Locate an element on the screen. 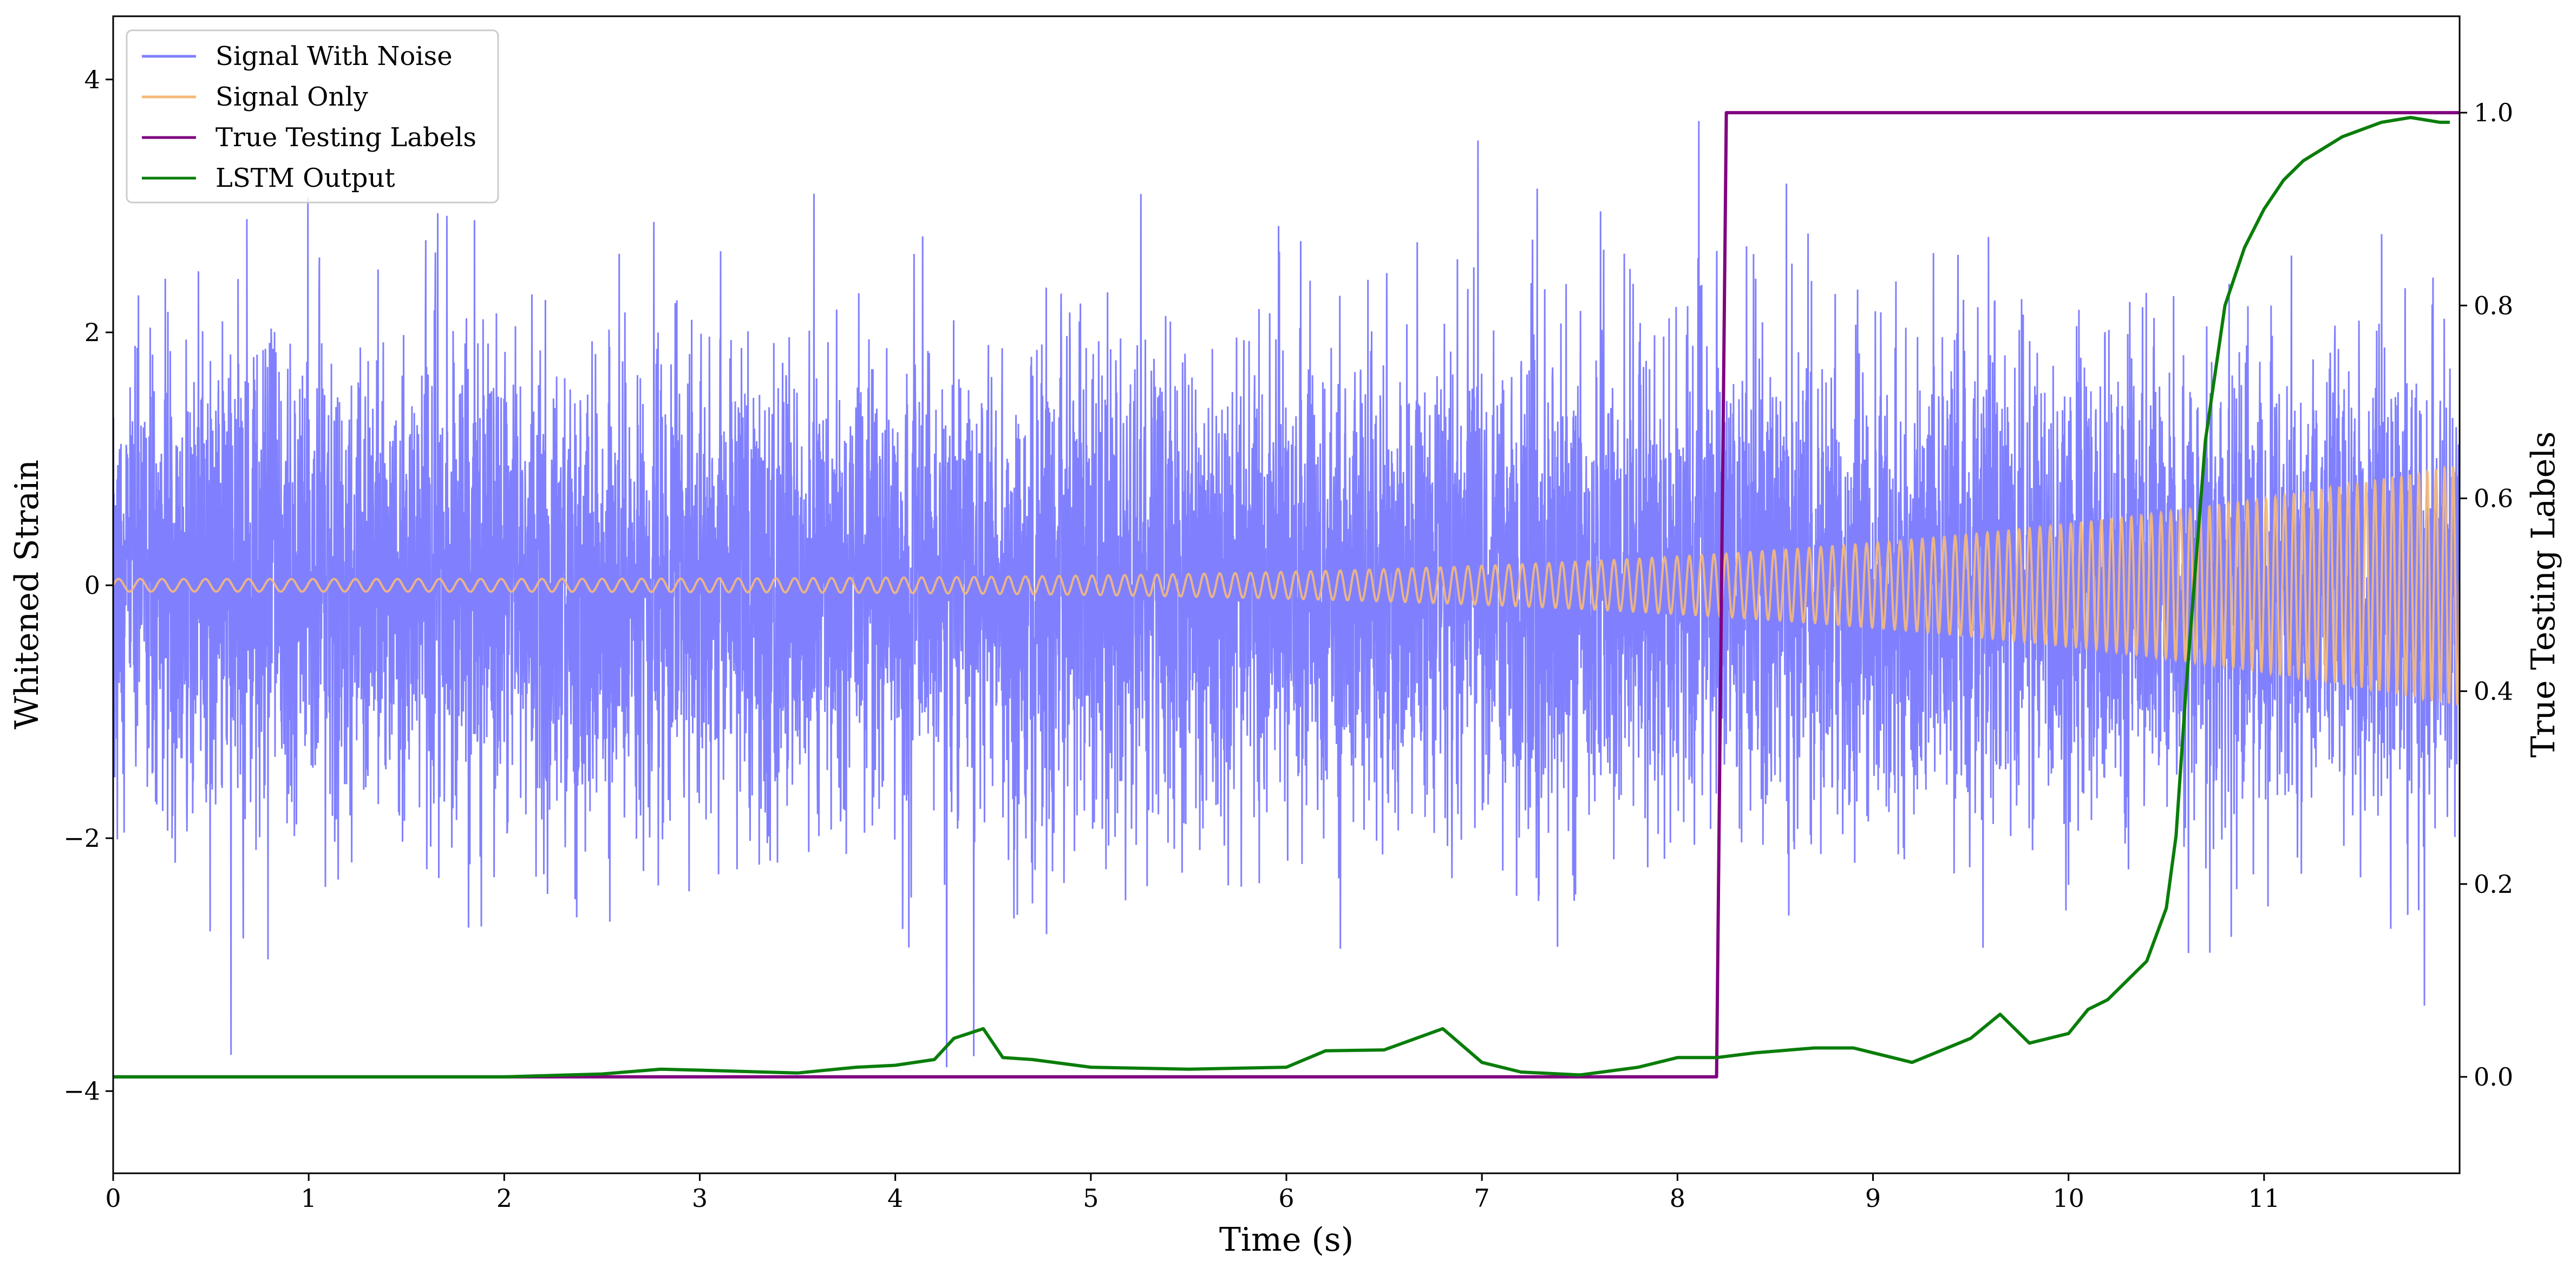  y-axis-right: 0.0 0.2 0.4 0.6 0.8 1.0 is located at coordinates (2486, 595).